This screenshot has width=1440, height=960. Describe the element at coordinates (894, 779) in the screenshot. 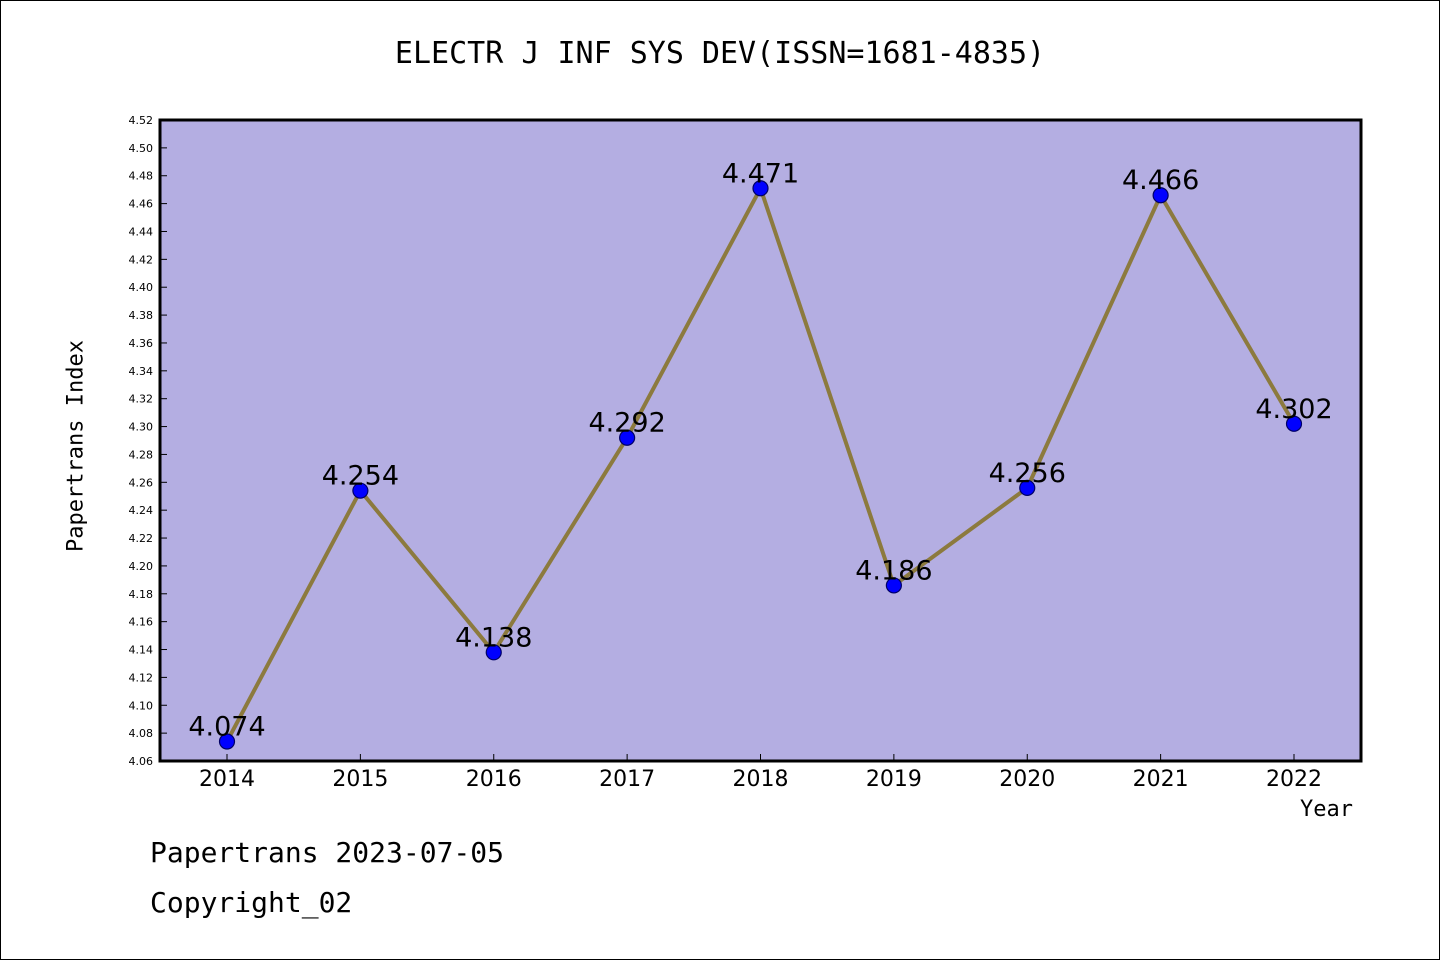

I see `x-tick-label: 2019` at that location.